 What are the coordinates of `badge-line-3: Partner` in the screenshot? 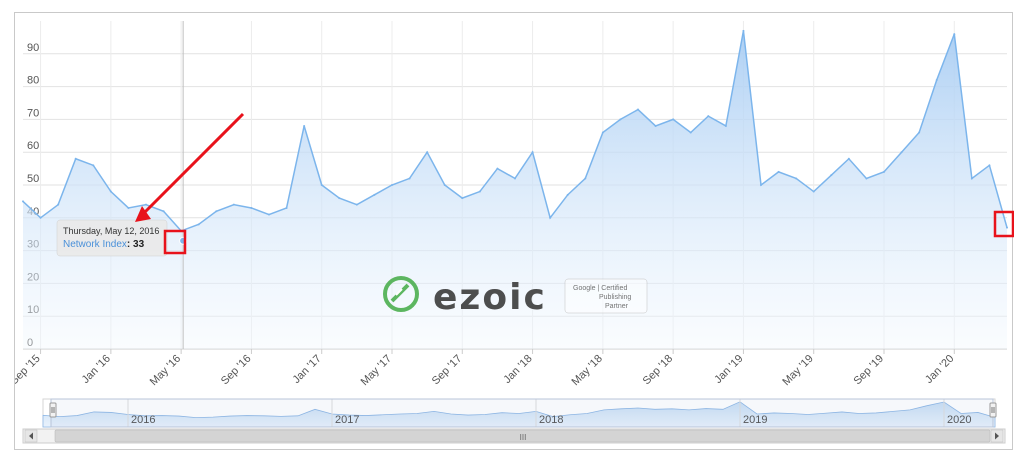 It's located at (617, 306).